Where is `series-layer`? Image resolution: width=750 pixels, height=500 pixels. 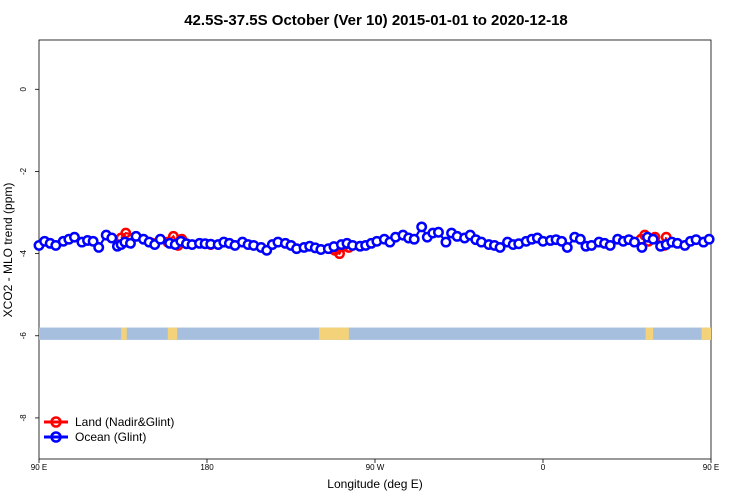
series-layer is located at coordinates (374, 240).